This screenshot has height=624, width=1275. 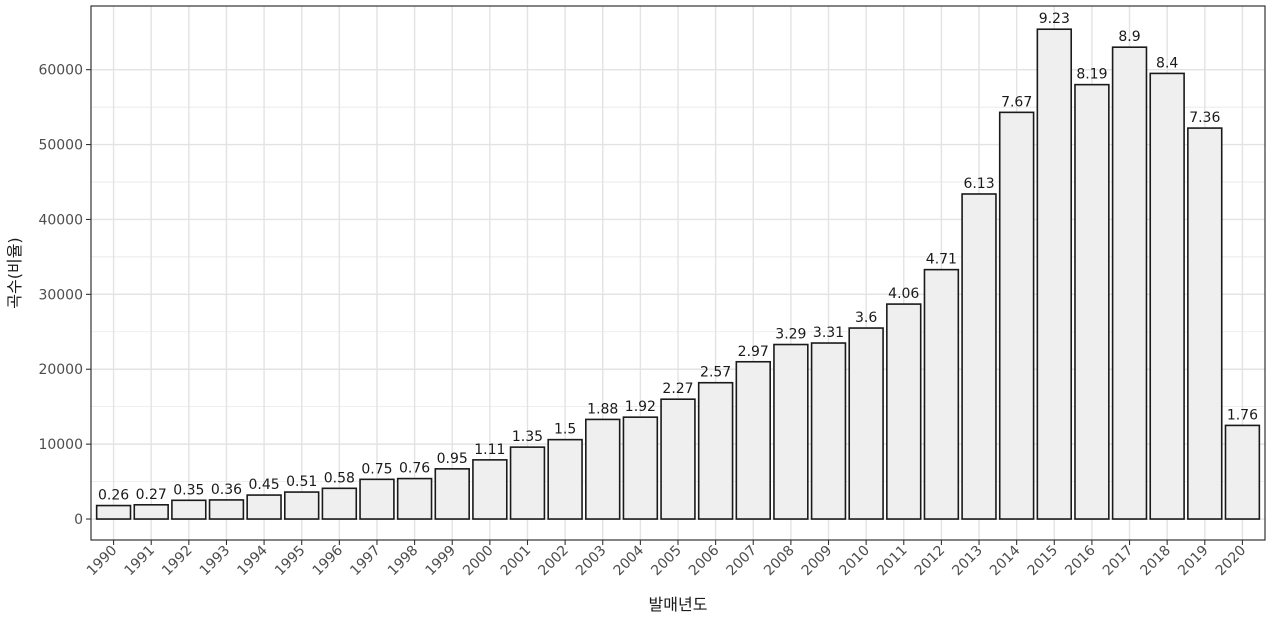 I want to click on y-tick-label: 30000, so click(x=60, y=295).